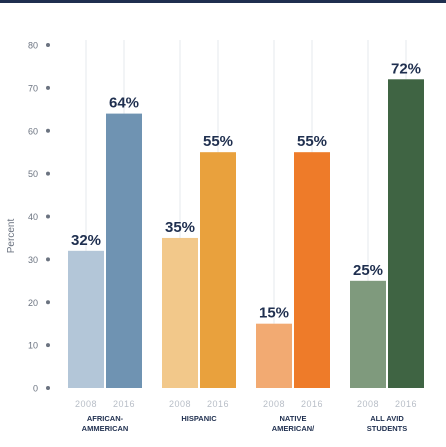 The image size is (446, 447). Describe the element at coordinates (33, 303) in the screenshot. I see `y-tick-label: 20` at that location.